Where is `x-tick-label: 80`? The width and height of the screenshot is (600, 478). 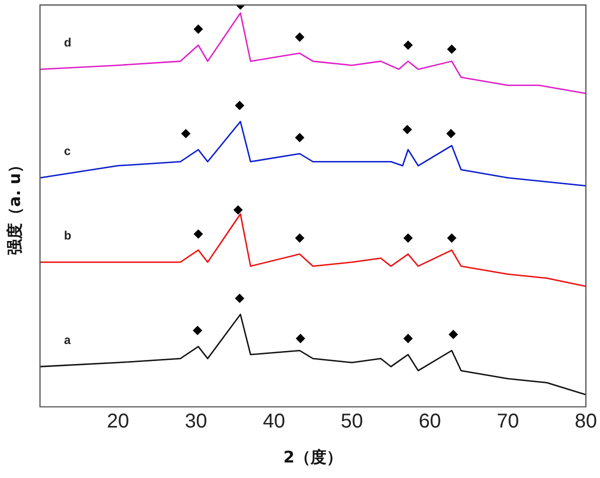
x-tick-label: 80 is located at coordinates (585, 421).